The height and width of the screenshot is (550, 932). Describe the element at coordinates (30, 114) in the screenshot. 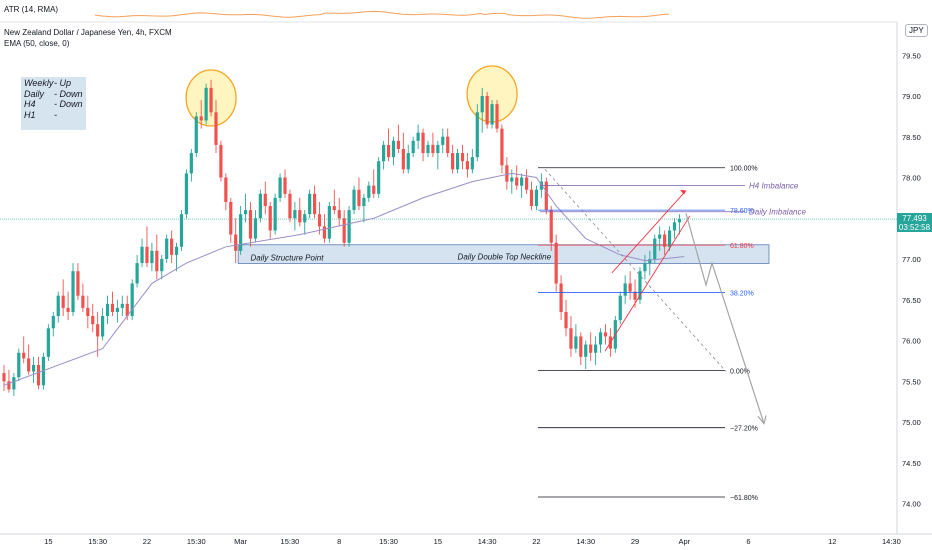

I see `bias-tf: H1` at that location.